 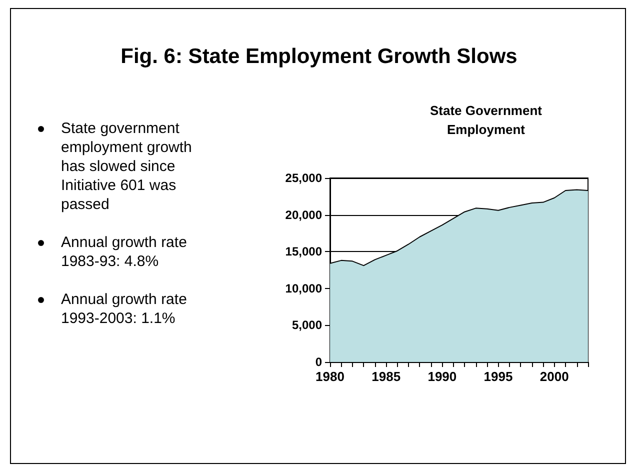 I want to click on chart-title: Fig. 6: State Employment Growth Slows, so click(x=319, y=57).